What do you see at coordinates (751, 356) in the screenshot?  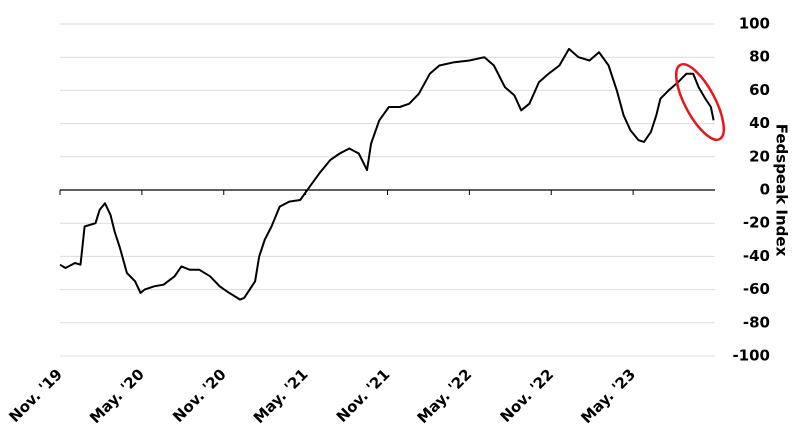 I see `y-tick-label: -100` at bounding box center [751, 356].